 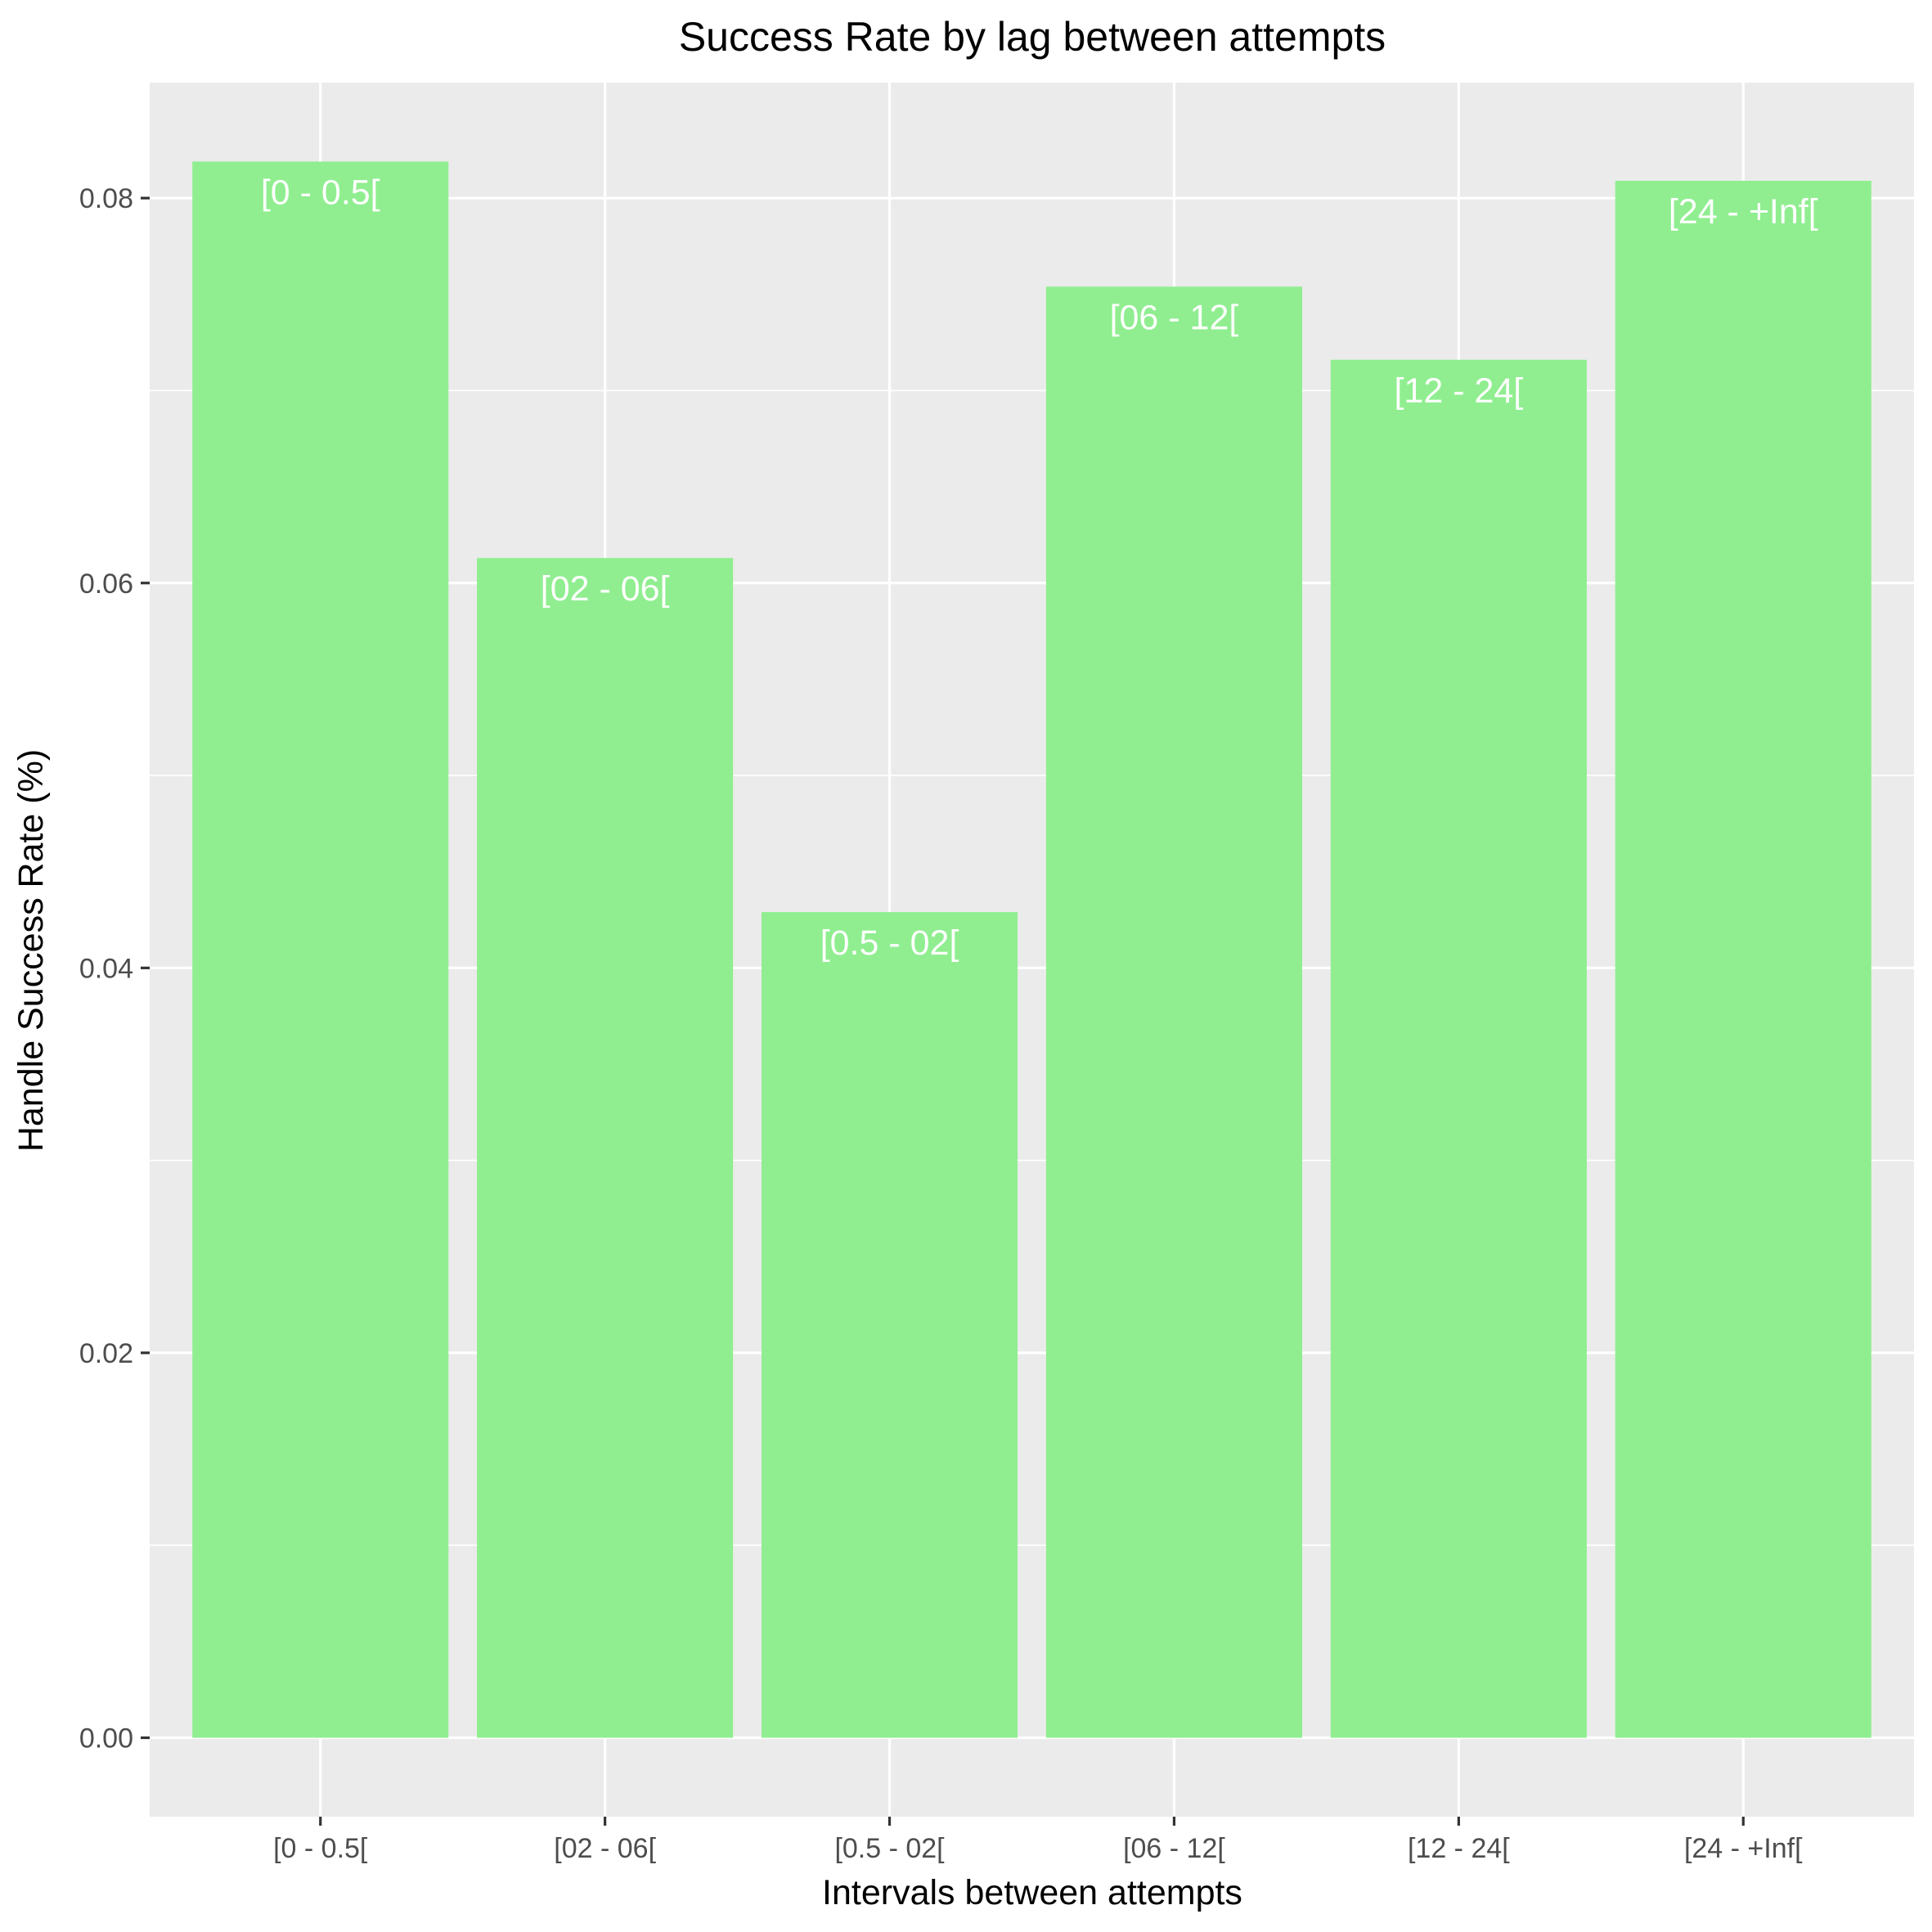 What do you see at coordinates (320, 193) in the screenshot?
I see `bar-data-label: [0 - 0.5[` at bounding box center [320, 193].